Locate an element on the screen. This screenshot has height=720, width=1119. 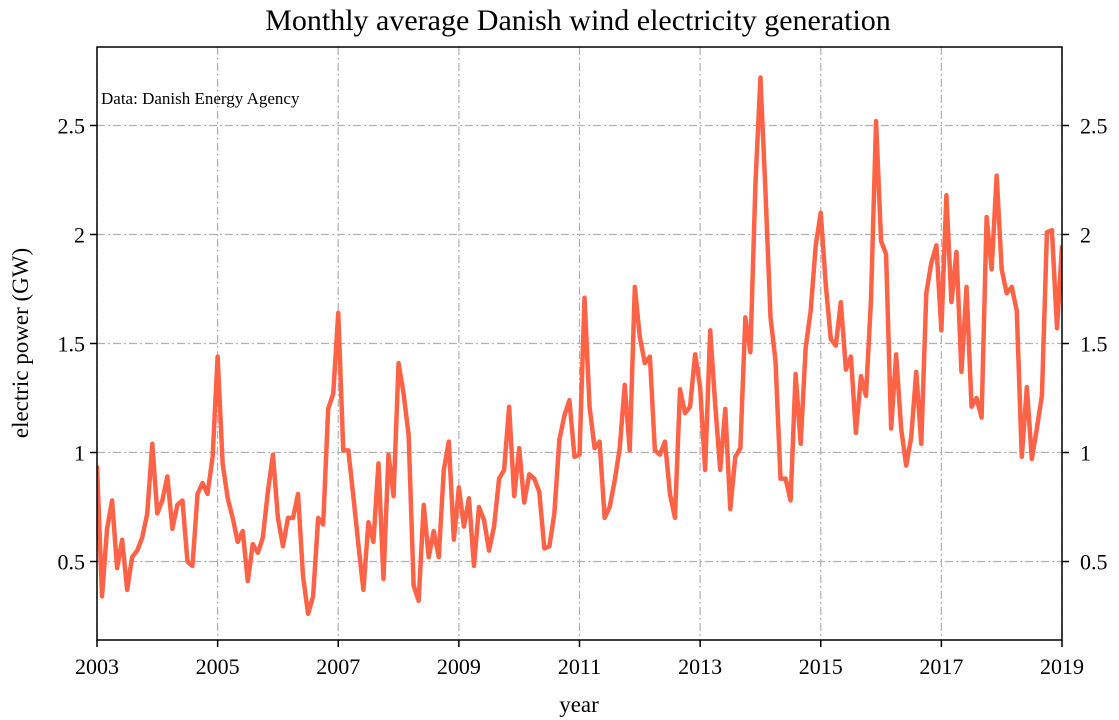
x-tick-label: 2005 is located at coordinates (218, 666).